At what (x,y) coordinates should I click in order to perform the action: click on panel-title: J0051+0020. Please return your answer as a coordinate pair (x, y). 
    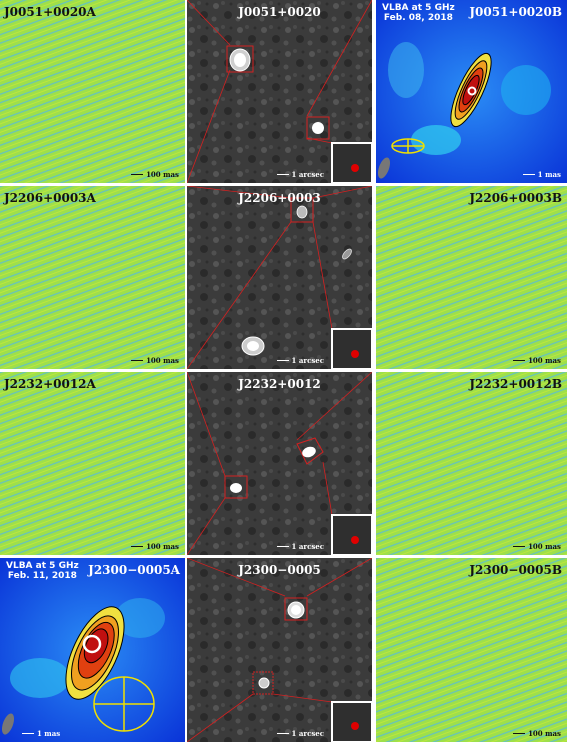
    Looking at the image, I should click on (279, 12).